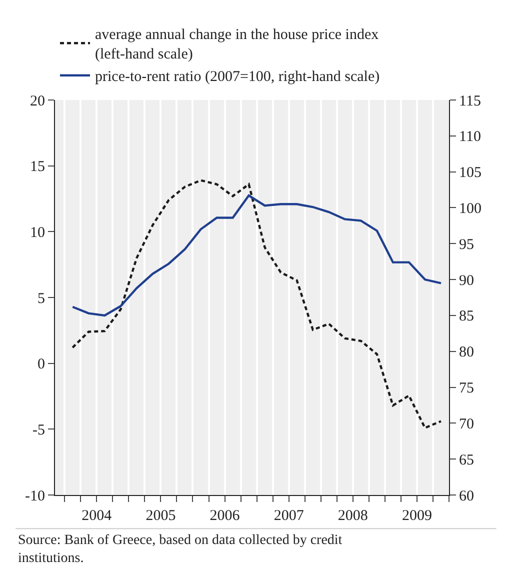  I want to click on x-tick-label: 2004, so click(97, 516).